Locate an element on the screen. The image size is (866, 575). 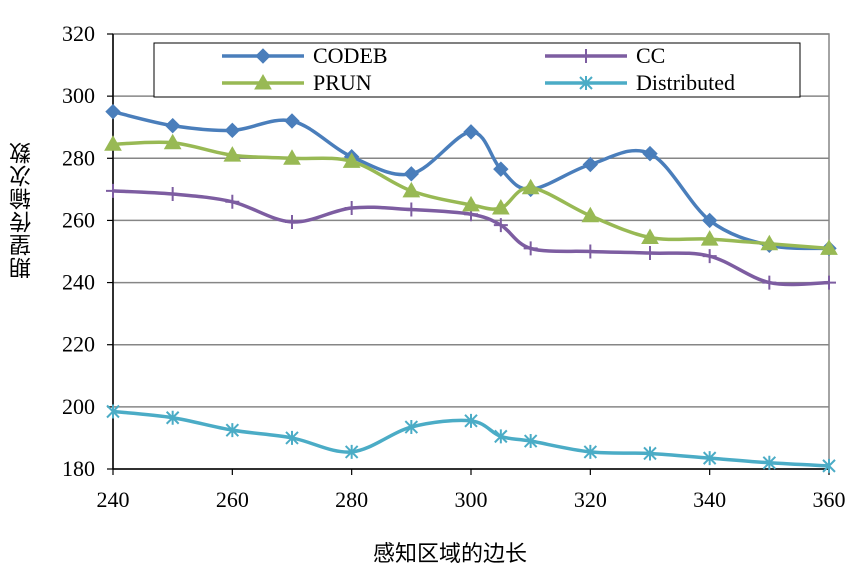
y-tick-label: 260 is located at coordinates (78, 219).